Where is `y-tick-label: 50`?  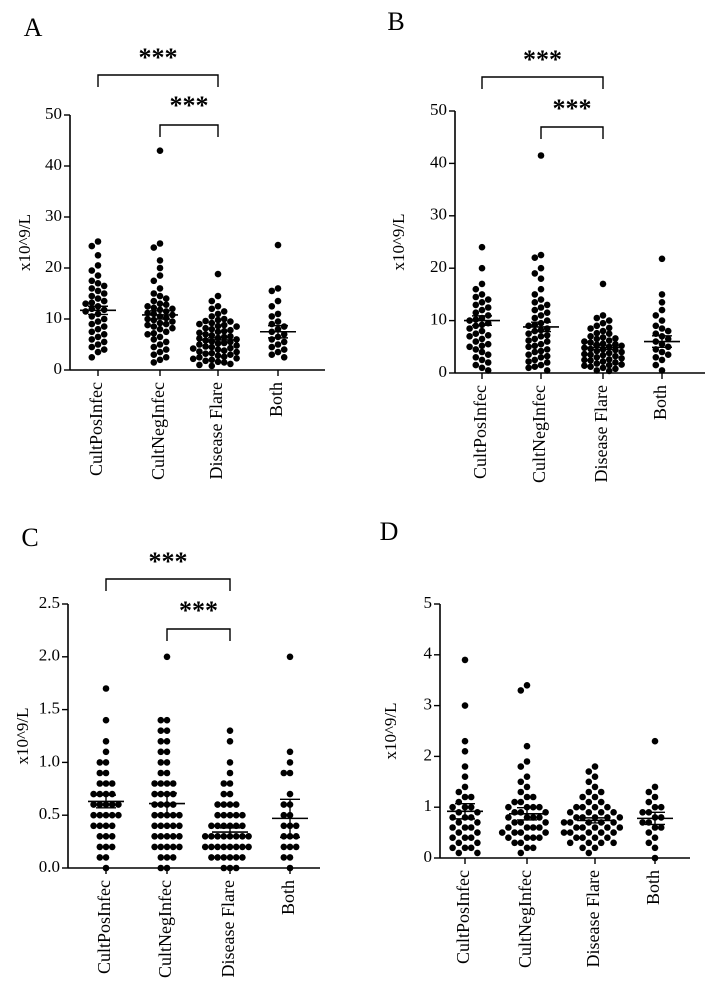 y-tick-label: 50 is located at coordinates (53, 113).